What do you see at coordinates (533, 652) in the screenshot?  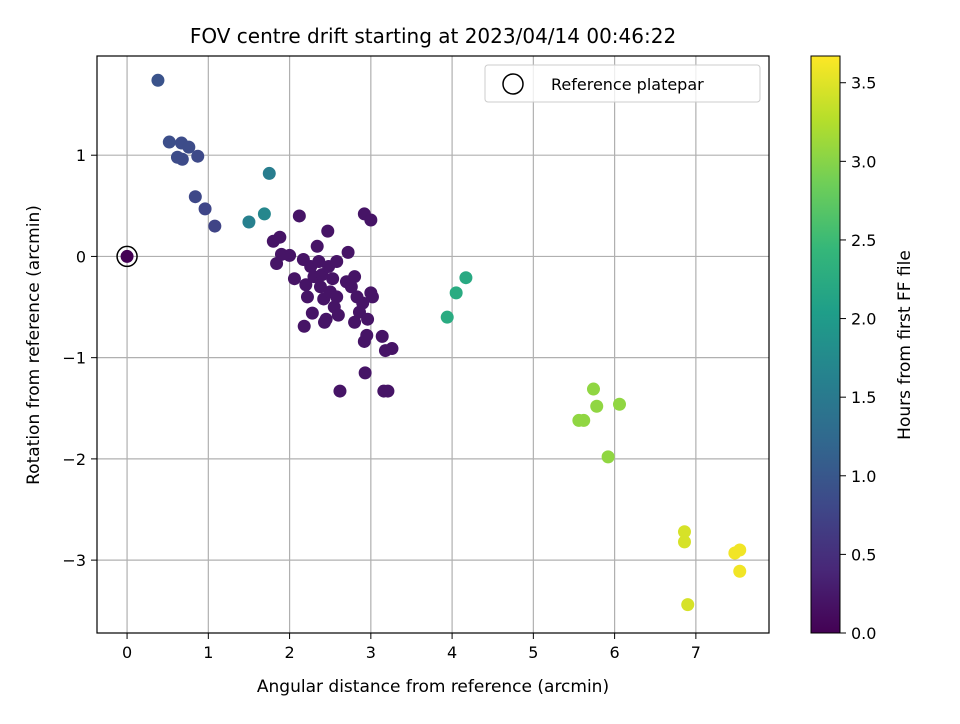 I see `x-tick-label: 5` at bounding box center [533, 652].